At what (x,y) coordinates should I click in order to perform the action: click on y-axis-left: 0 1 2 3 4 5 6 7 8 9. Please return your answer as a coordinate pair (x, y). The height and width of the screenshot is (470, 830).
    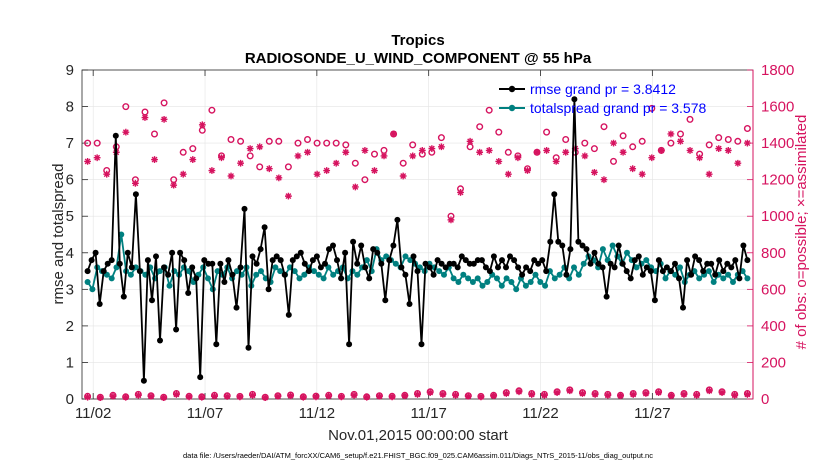
    Looking at the image, I should click on (77, 235).